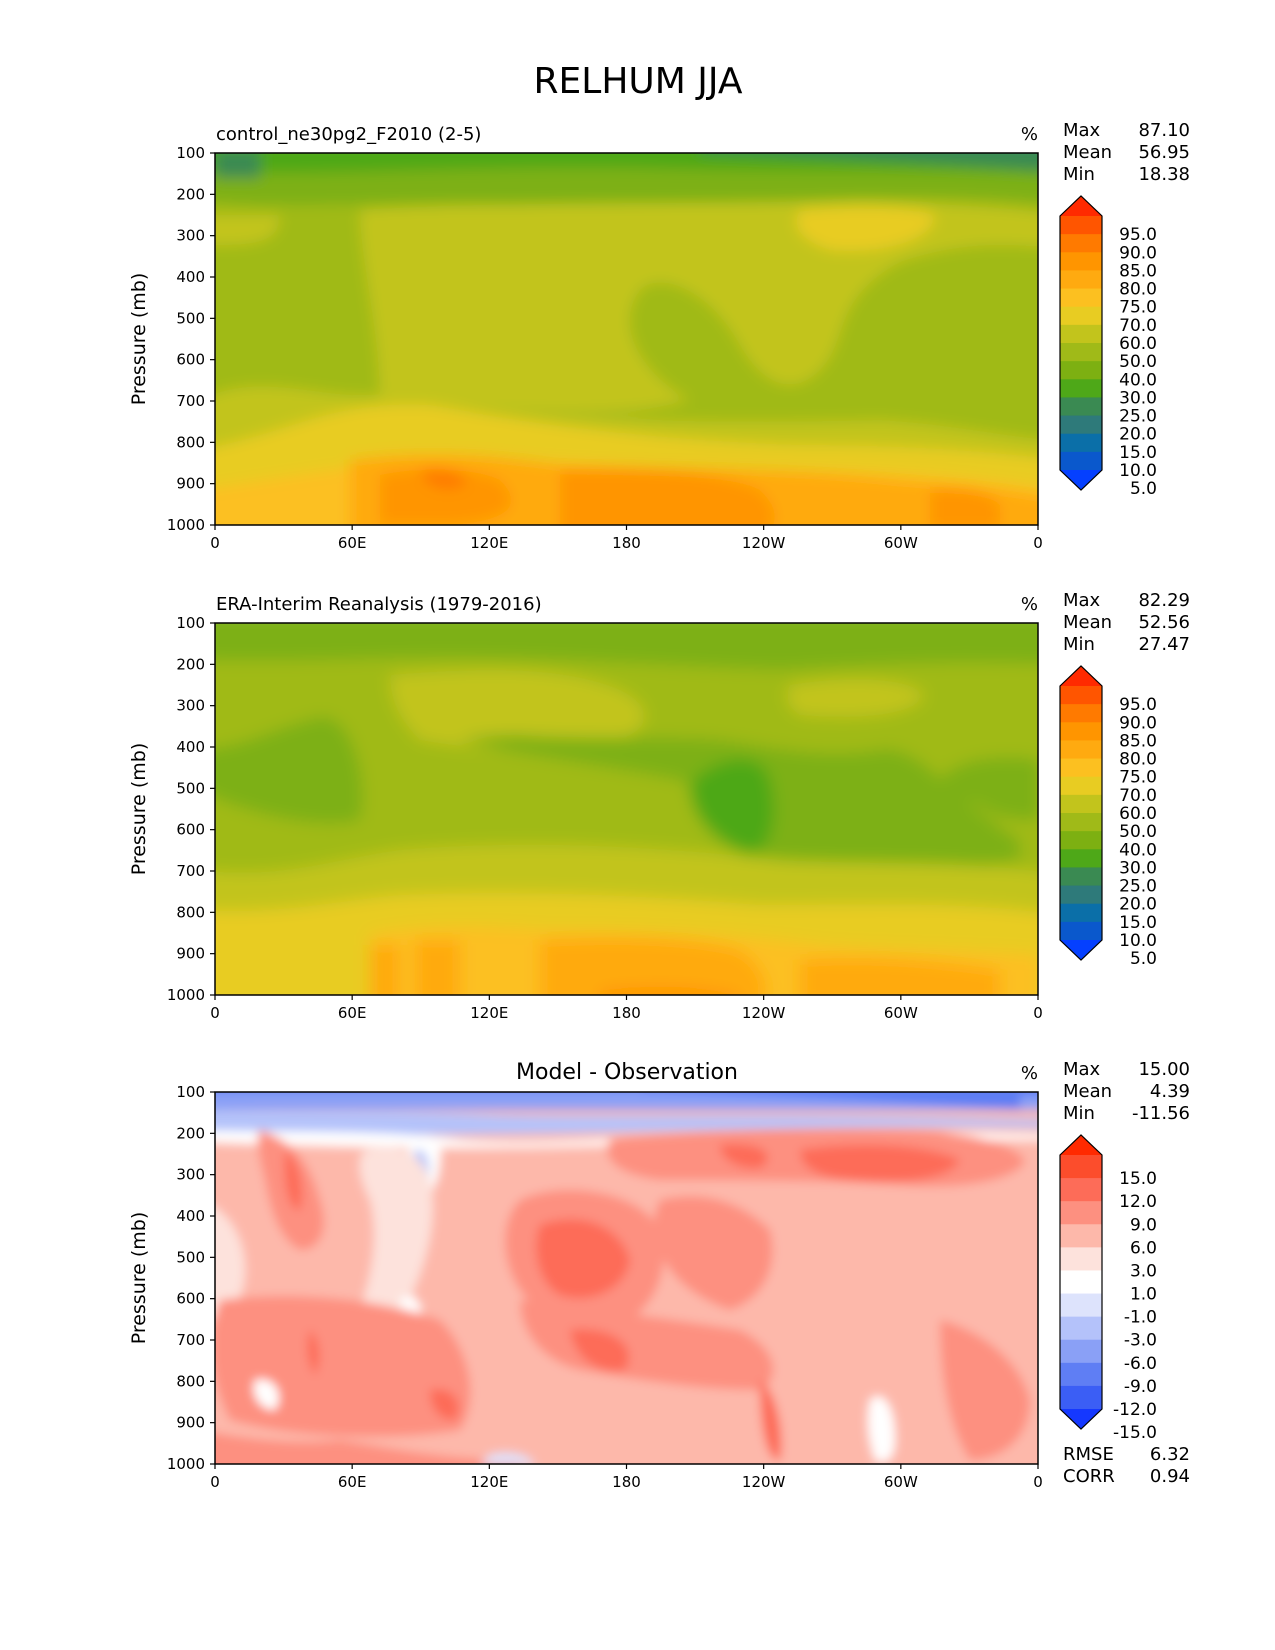  I want to click on difference-stat-mean-label: Mean, so click(1087, 1091).